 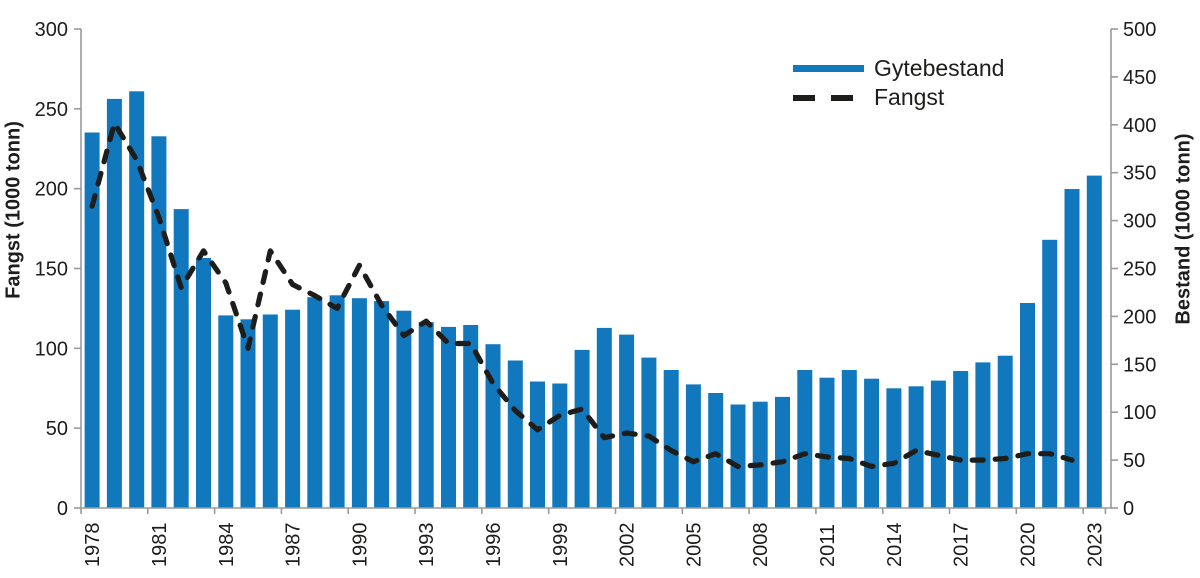 What do you see at coordinates (159, 322) in the screenshot?
I see `bar-1981` at bounding box center [159, 322].